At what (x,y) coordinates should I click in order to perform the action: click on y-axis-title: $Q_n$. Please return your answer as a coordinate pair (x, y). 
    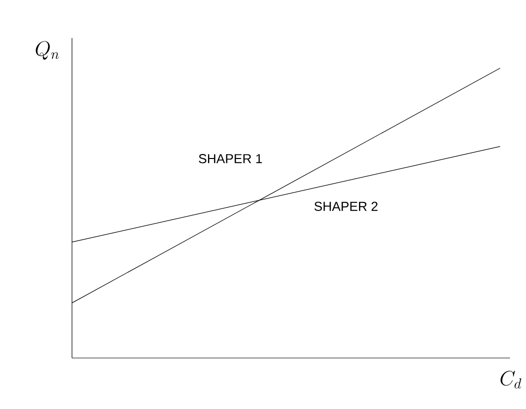
    Looking at the image, I should click on (47, 50).